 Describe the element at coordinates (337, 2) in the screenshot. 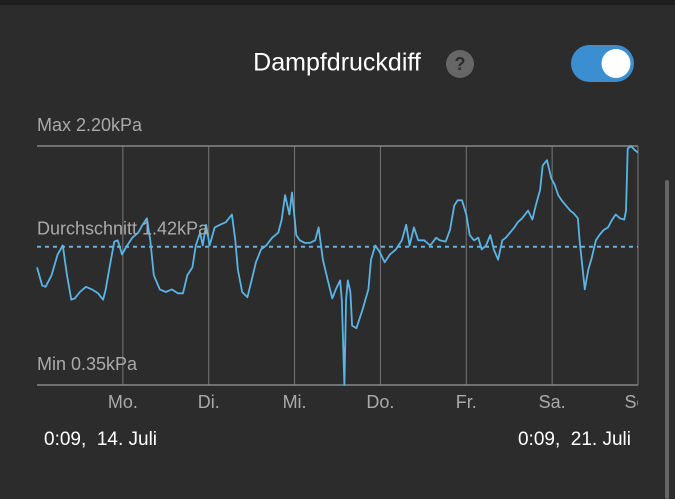

I see `top-bar` at that location.